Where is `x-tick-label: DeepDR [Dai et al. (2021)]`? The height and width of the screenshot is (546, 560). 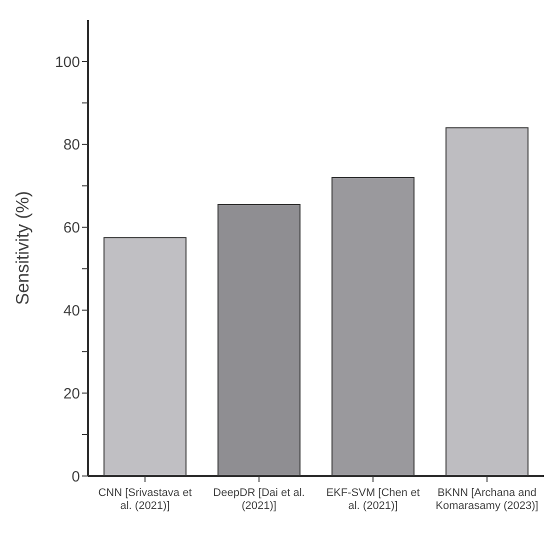 x-tick-label: DeepDR [Dai et al. (2021)] is located at coordinates (259, 499).